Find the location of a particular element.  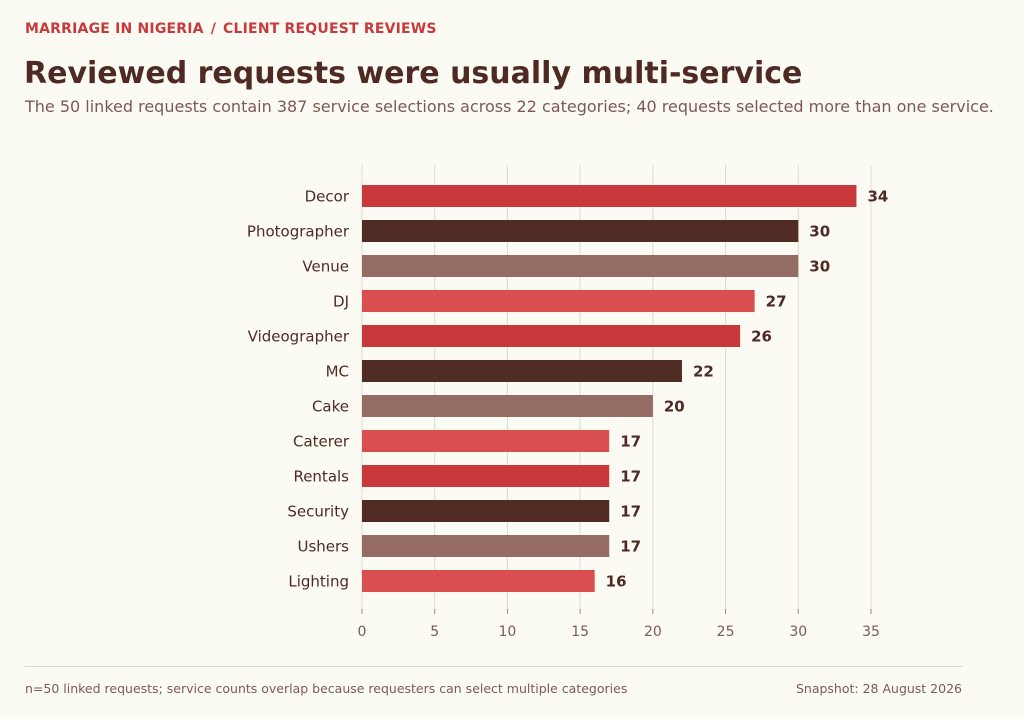

category-label: Cake is located at coordinates (330, 407).